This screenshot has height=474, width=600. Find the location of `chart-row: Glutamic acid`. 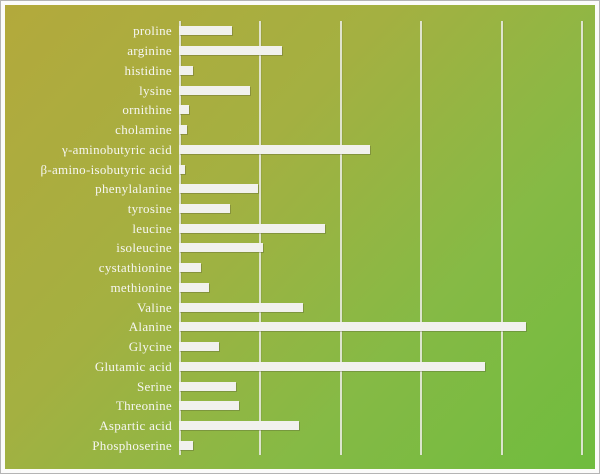

chart-row: Glutamic acid is located at coordinates (300, 366).